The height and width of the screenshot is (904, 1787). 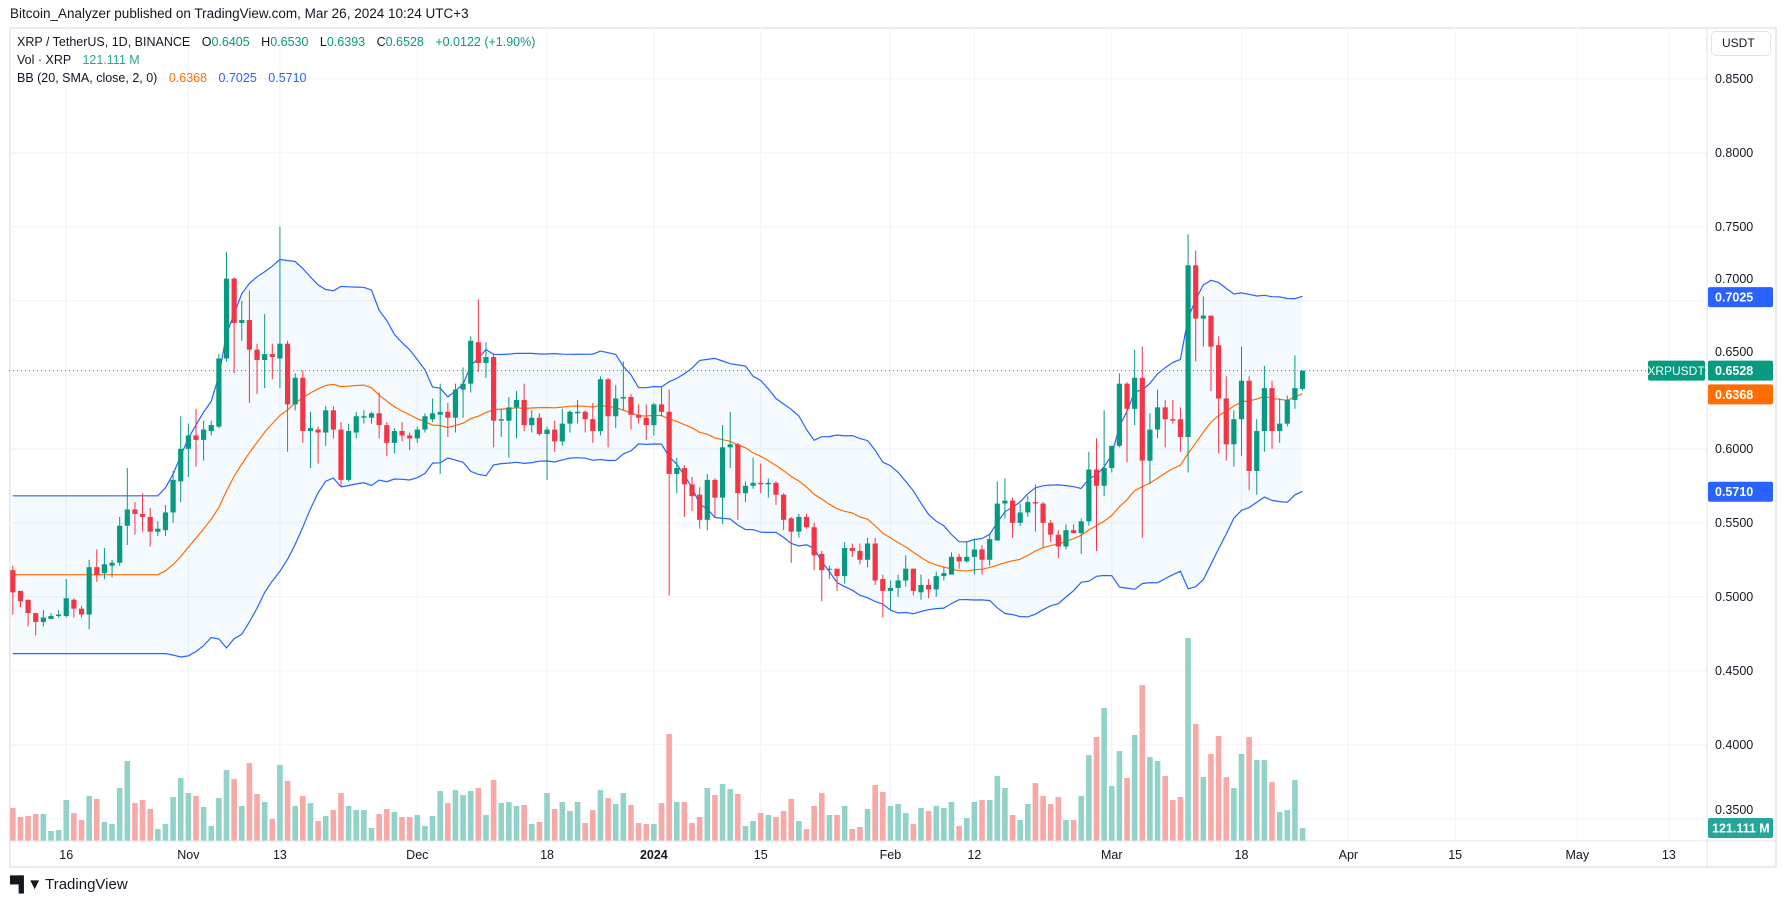 What do you see at coordinates (1740, 394) in the screenshot?
I see `price-label-box` at bounding box center [1740, 394].